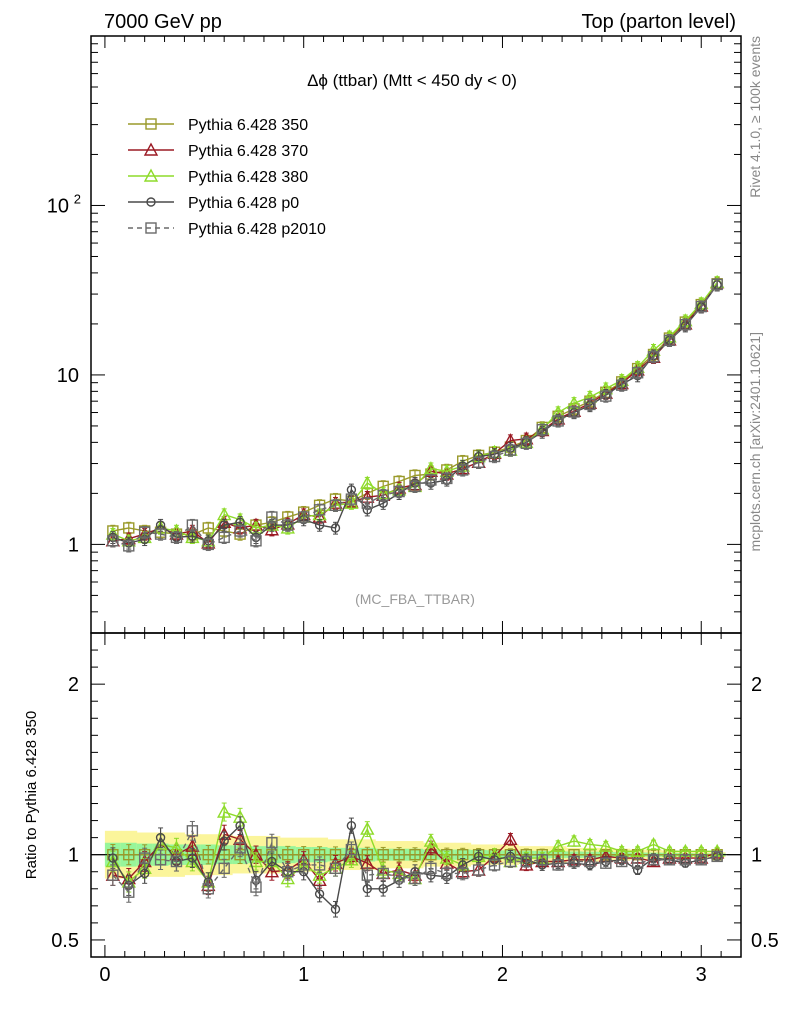 The height and width of the screenshot is (1024, 786). I want to click on legend-label: Pythia 6.428 370, so click(248, 151).